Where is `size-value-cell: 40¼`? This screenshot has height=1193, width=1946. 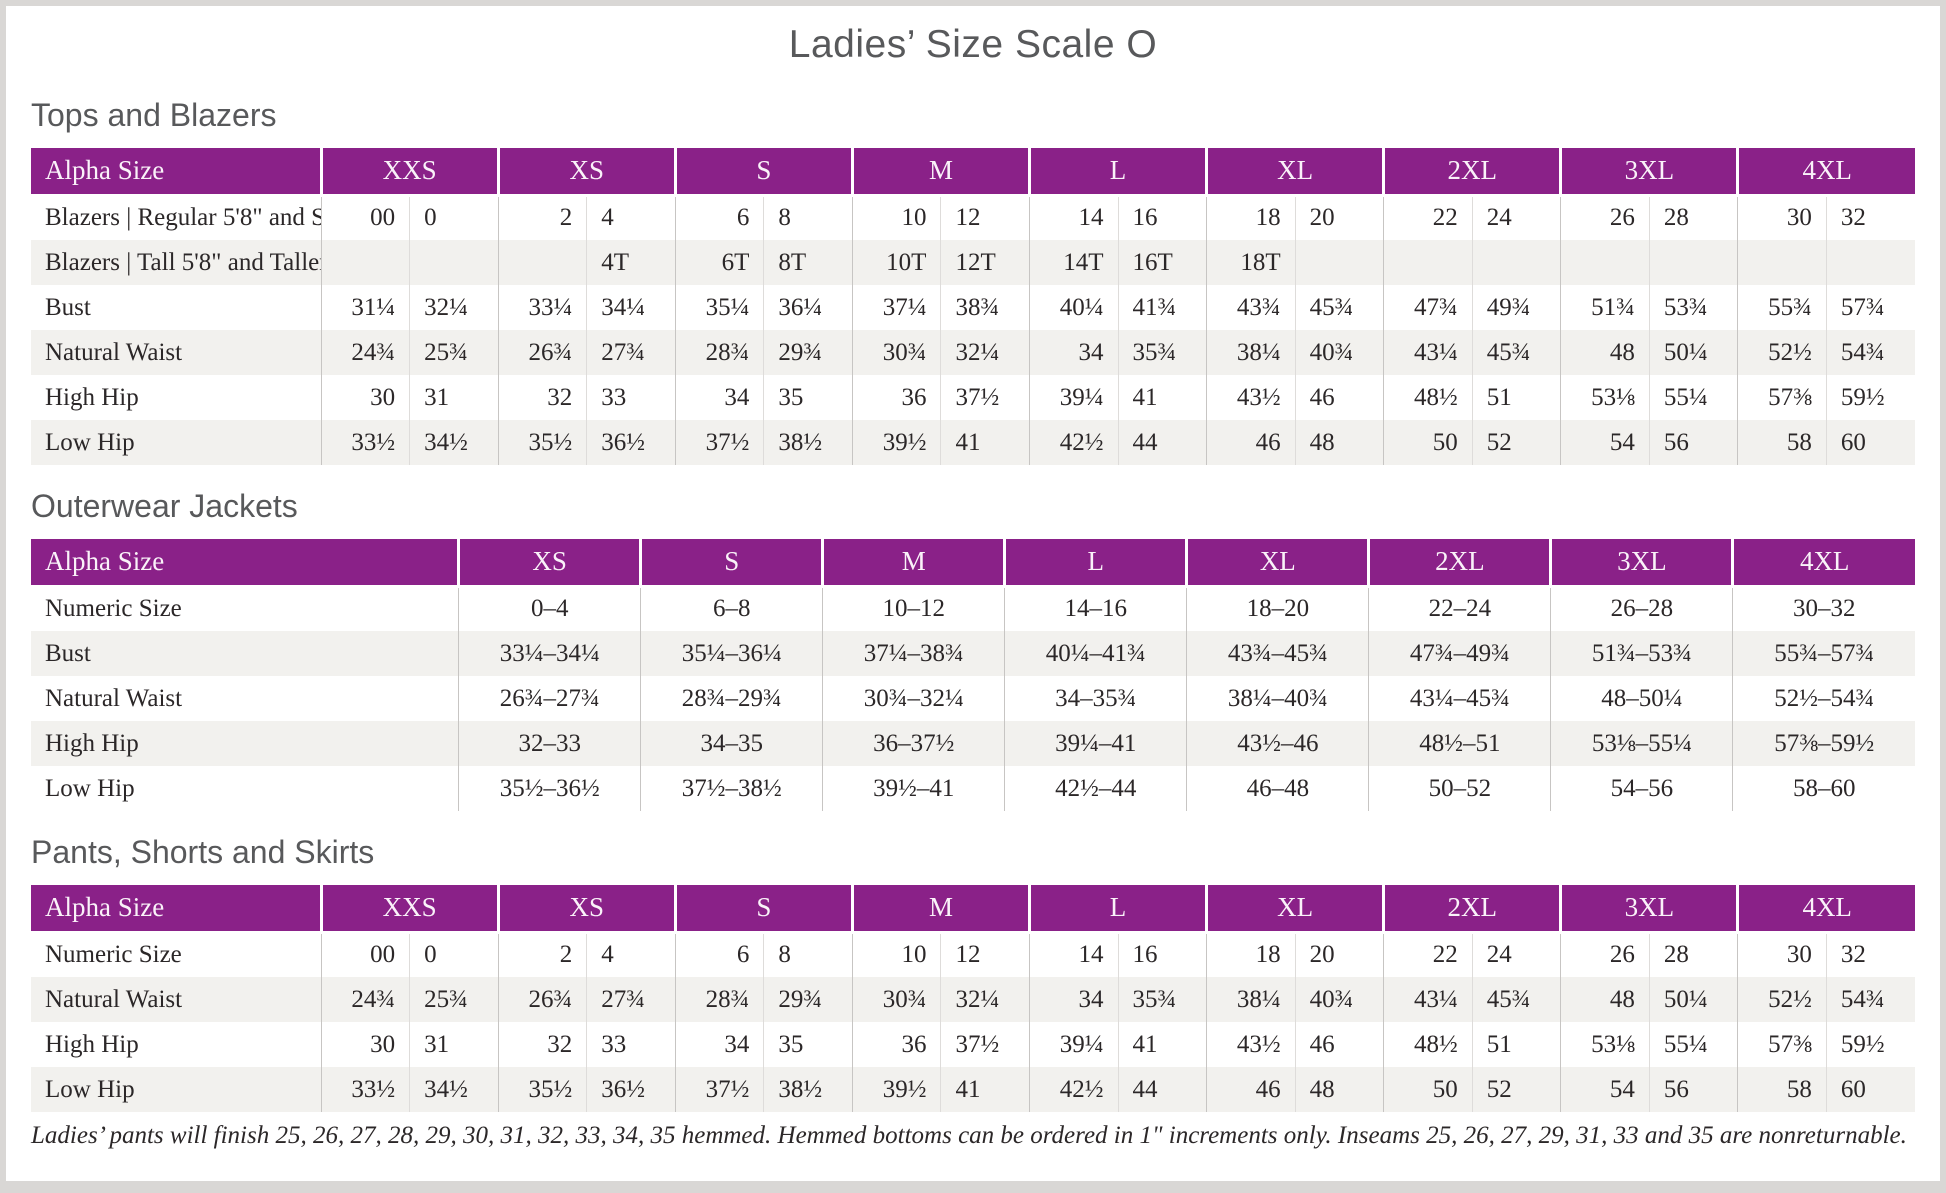 size-value-cell: 40¼ is located at coordinates (1074, 307).